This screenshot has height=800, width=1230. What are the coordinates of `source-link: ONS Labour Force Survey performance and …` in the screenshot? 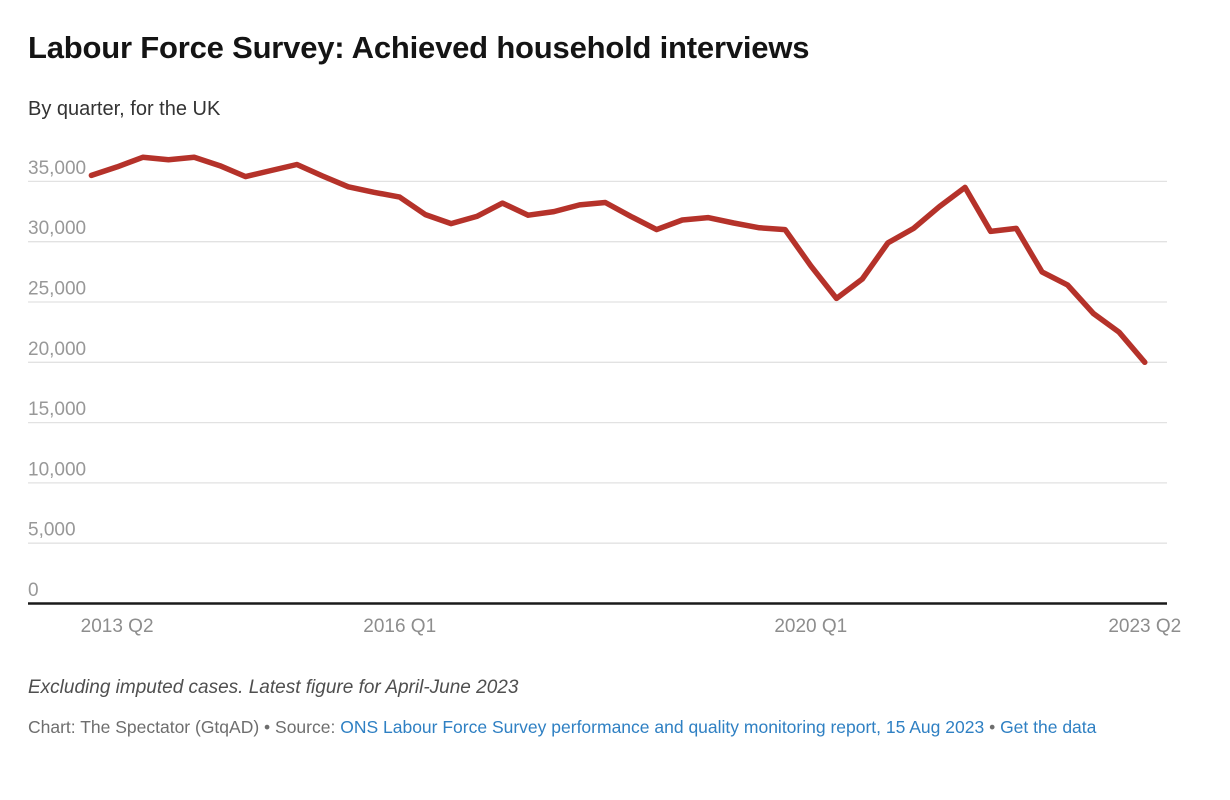 It's located at (662, 727).